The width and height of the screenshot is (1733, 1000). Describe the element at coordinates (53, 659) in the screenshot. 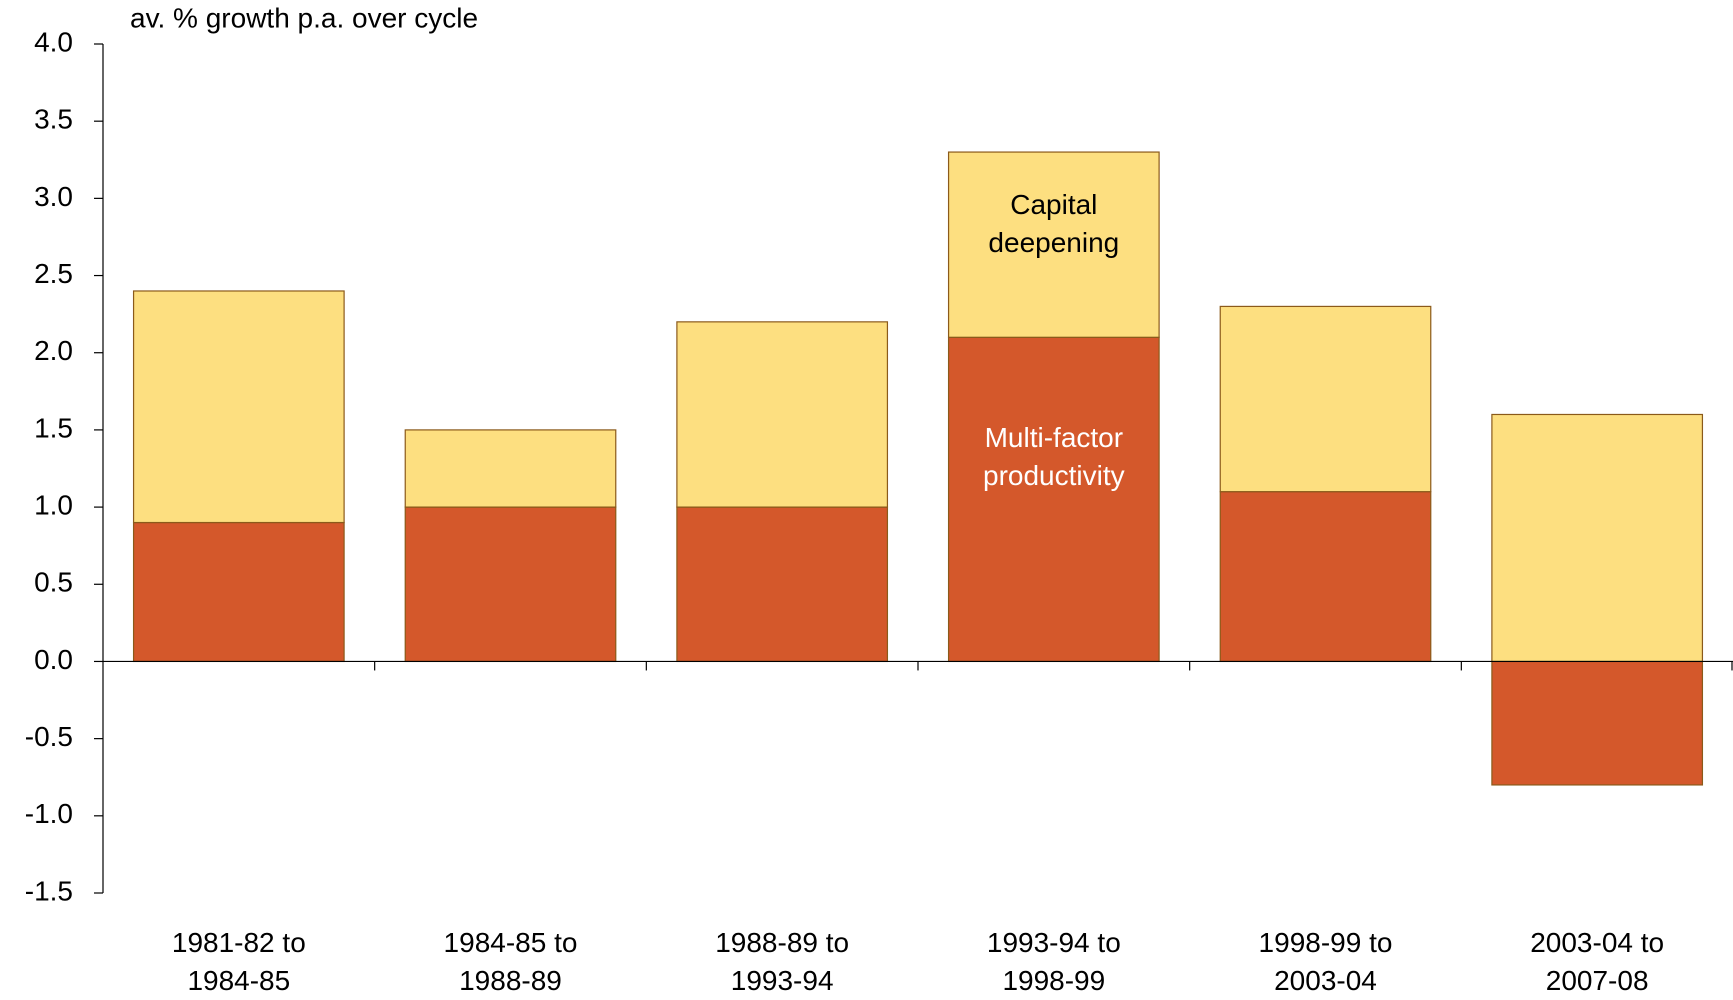

I see `y-tick-label: 0.0` at that location.